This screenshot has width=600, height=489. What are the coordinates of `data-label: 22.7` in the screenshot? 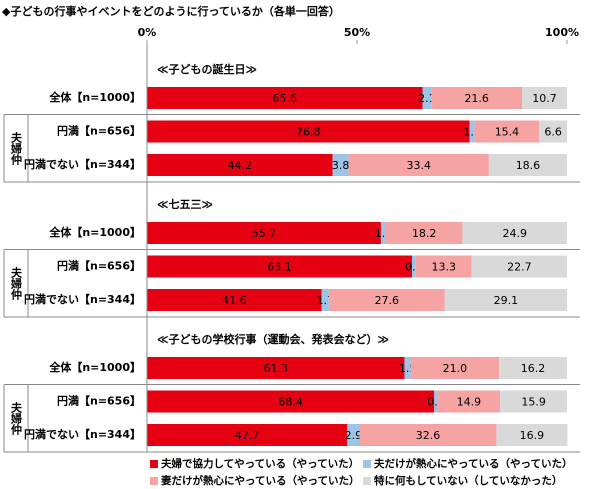 It's located at (519, 267).